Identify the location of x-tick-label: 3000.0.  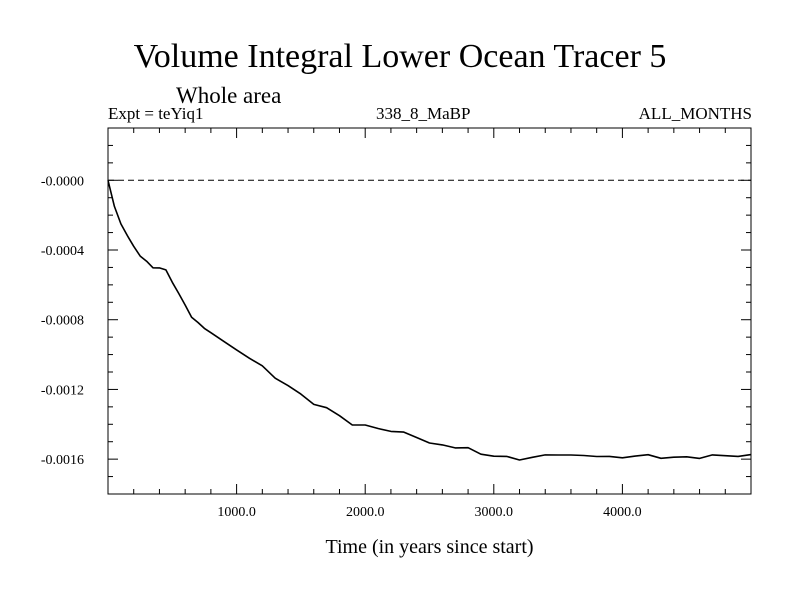
(494, 512).